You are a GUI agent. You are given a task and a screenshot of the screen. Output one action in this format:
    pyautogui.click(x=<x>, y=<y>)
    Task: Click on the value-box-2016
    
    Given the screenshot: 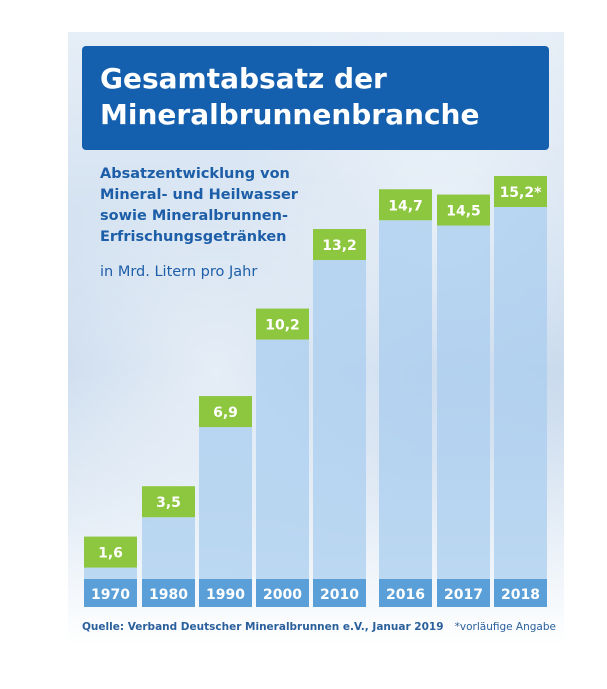 What is the action you would take?
    pyautogui.click(x=405, y=205)
    